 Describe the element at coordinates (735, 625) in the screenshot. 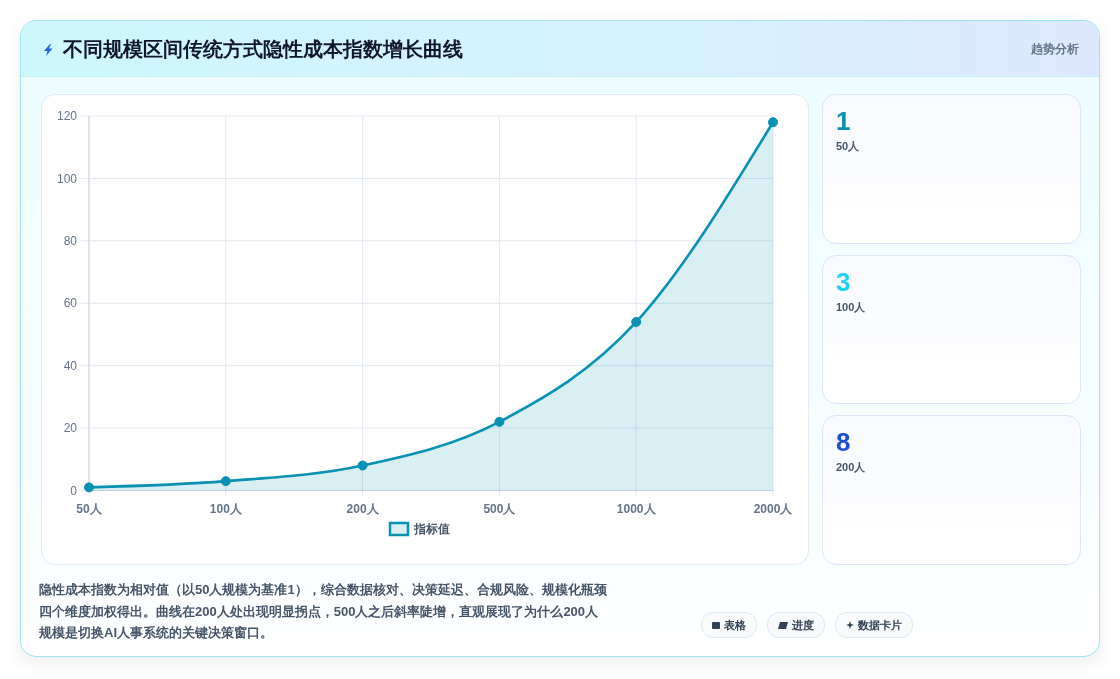

I see `text: 表格` at that location.